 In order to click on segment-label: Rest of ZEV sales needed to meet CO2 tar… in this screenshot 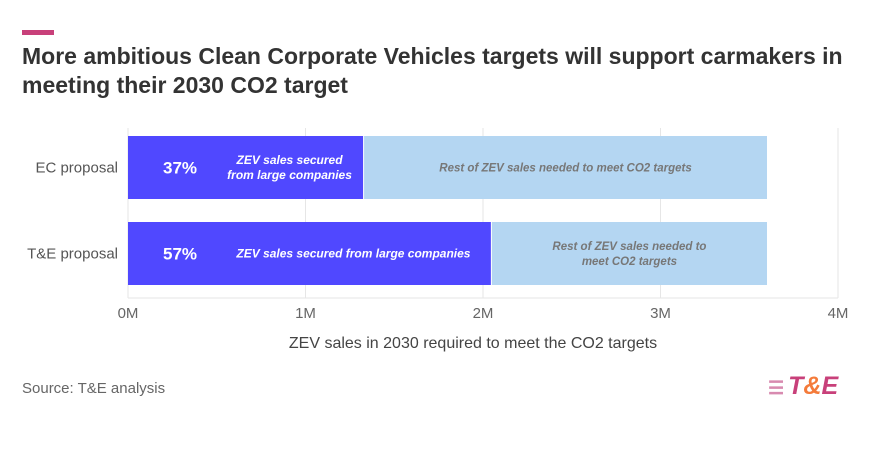, I will do `click(565, 169)`.